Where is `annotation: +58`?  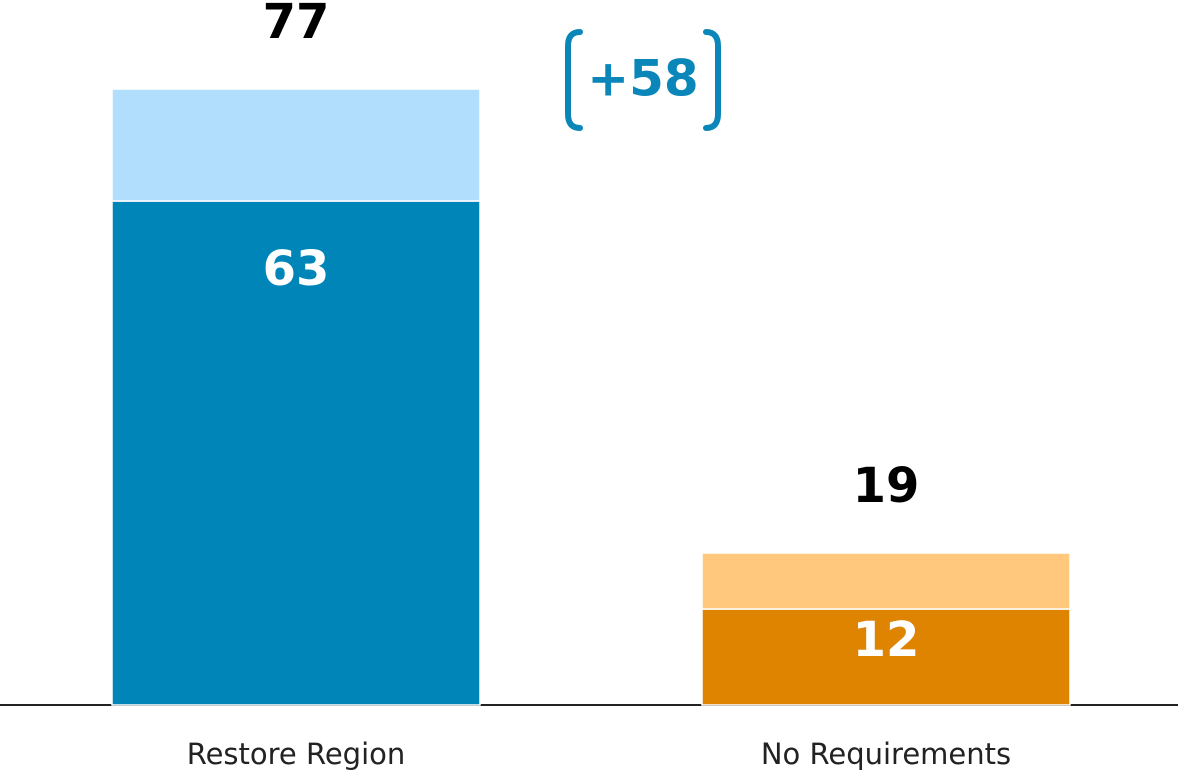
annotation: +58 is located at coordinates (642, 79).